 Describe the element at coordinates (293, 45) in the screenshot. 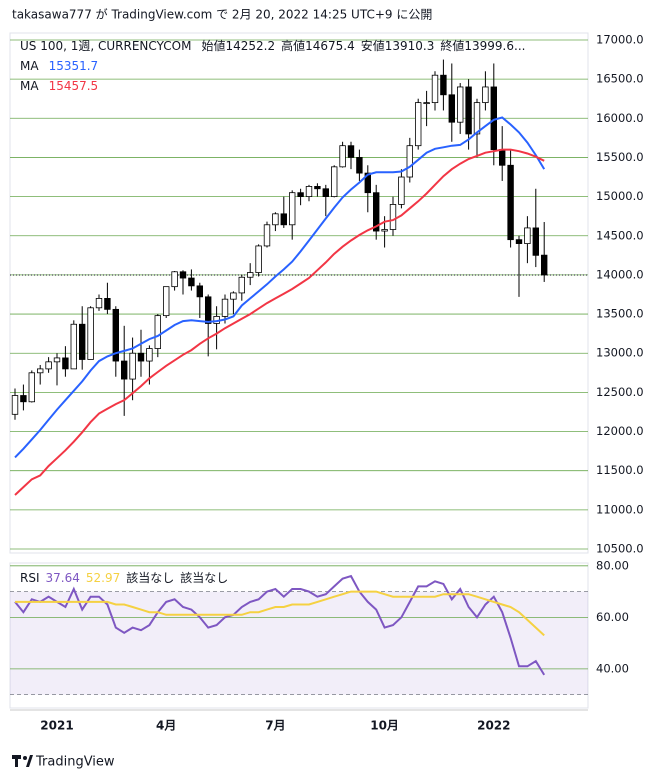

I see `ohlc-label: 高値` at that location.